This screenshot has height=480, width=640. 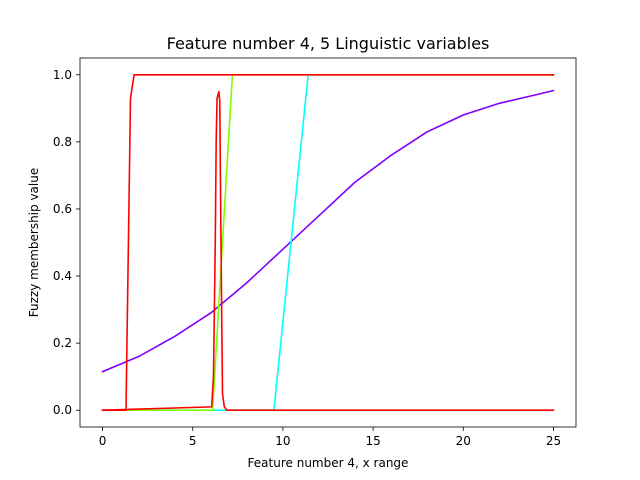 I want to click on x-tick-label: 25, so click(x=553, y=441).